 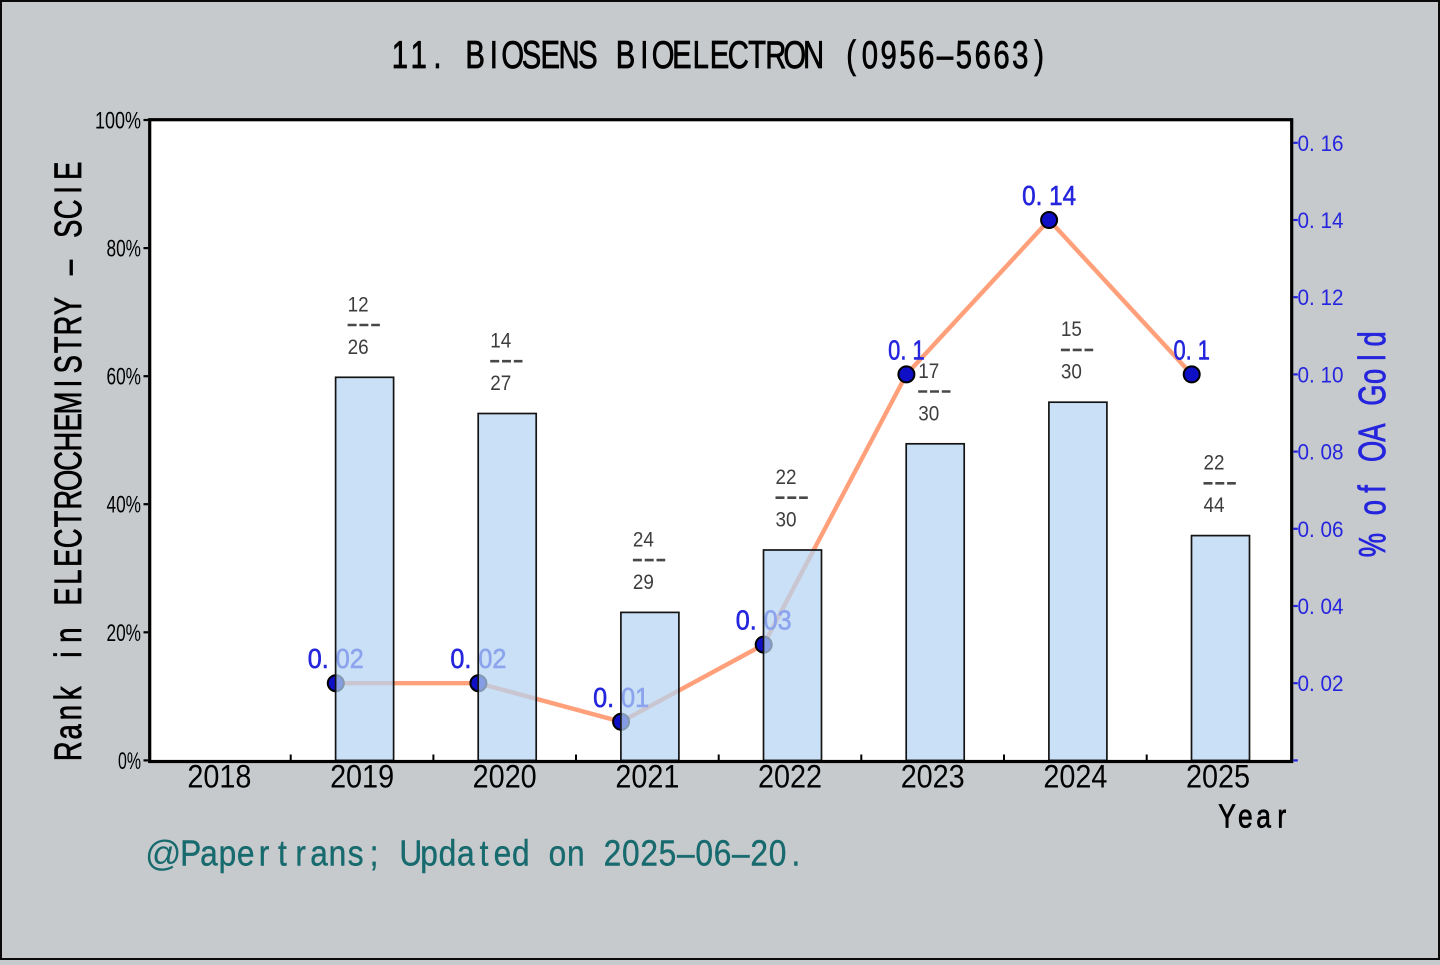 What do you see at coordinates (718, 55) in the screenshot?
I see `svg-text:11. BIOSENS BIOELECTRON (0956–: 11. BIOSENS BIOELECTRON (0956–5663)` at bounding box center [718, 55].